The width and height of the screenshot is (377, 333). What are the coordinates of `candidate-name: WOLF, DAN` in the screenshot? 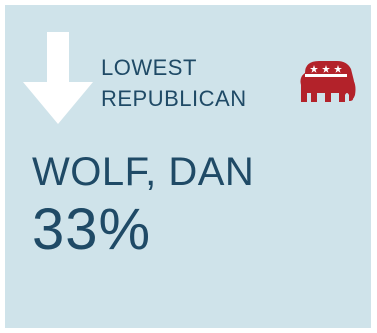 It's located at (143, 172).